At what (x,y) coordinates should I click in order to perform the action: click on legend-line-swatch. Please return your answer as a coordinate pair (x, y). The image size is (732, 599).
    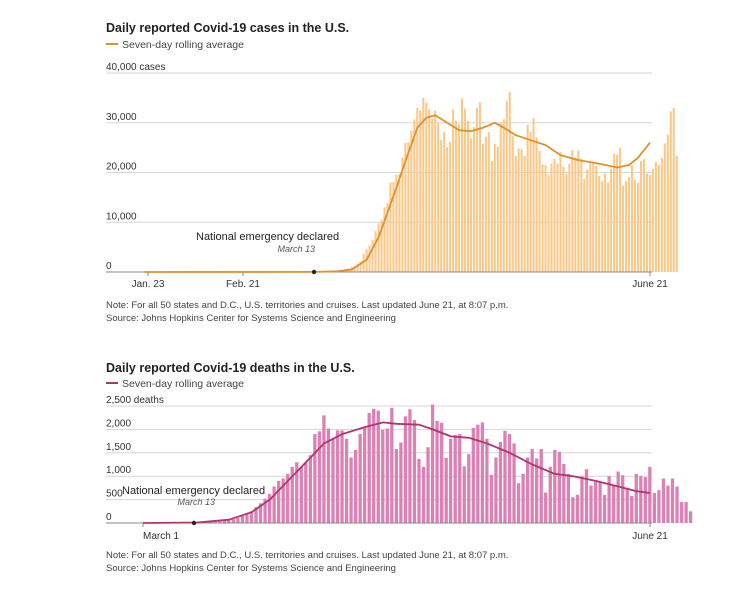
    Looking at the image, I should click on (112, 383).